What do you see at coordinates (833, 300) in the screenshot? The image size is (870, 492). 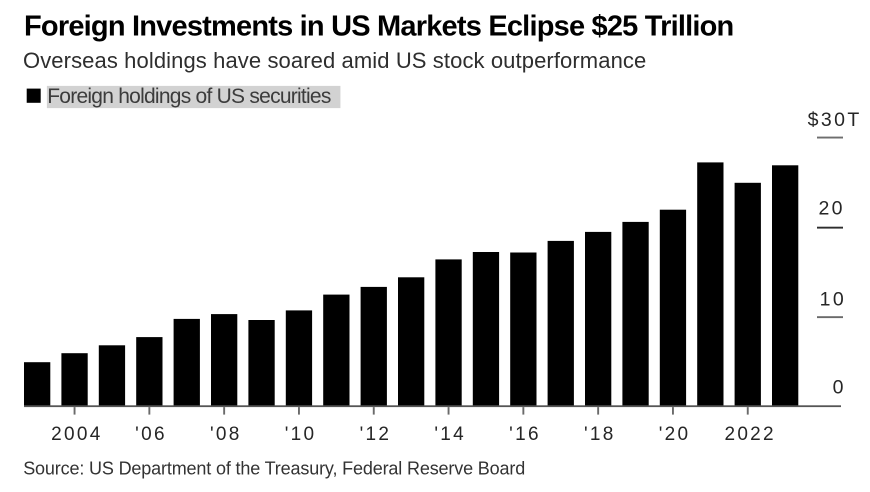 I see `svg-text: 10` at bounding box center [833, 300].